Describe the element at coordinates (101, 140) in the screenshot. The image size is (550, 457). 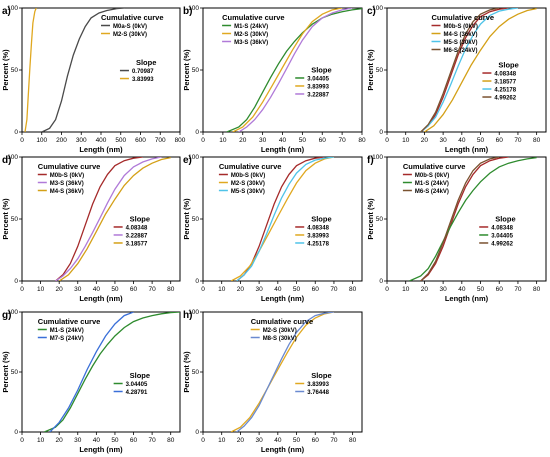
I see `x-tick-label: 400` at that location.